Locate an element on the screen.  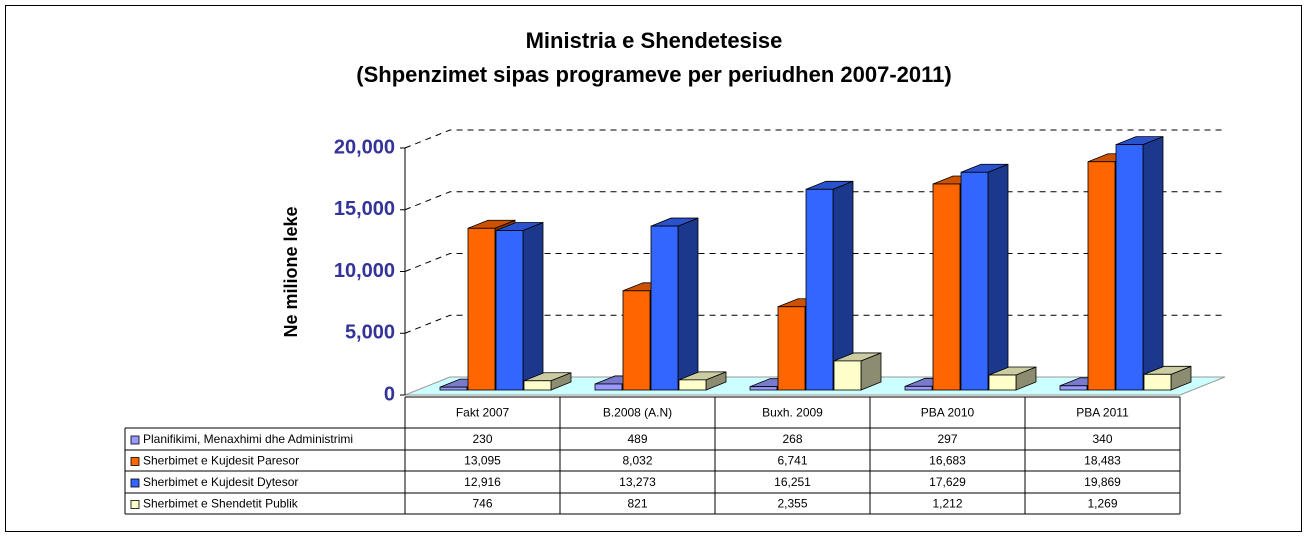
y-tick-label: 15,000 is located at coordinates (364, 209).